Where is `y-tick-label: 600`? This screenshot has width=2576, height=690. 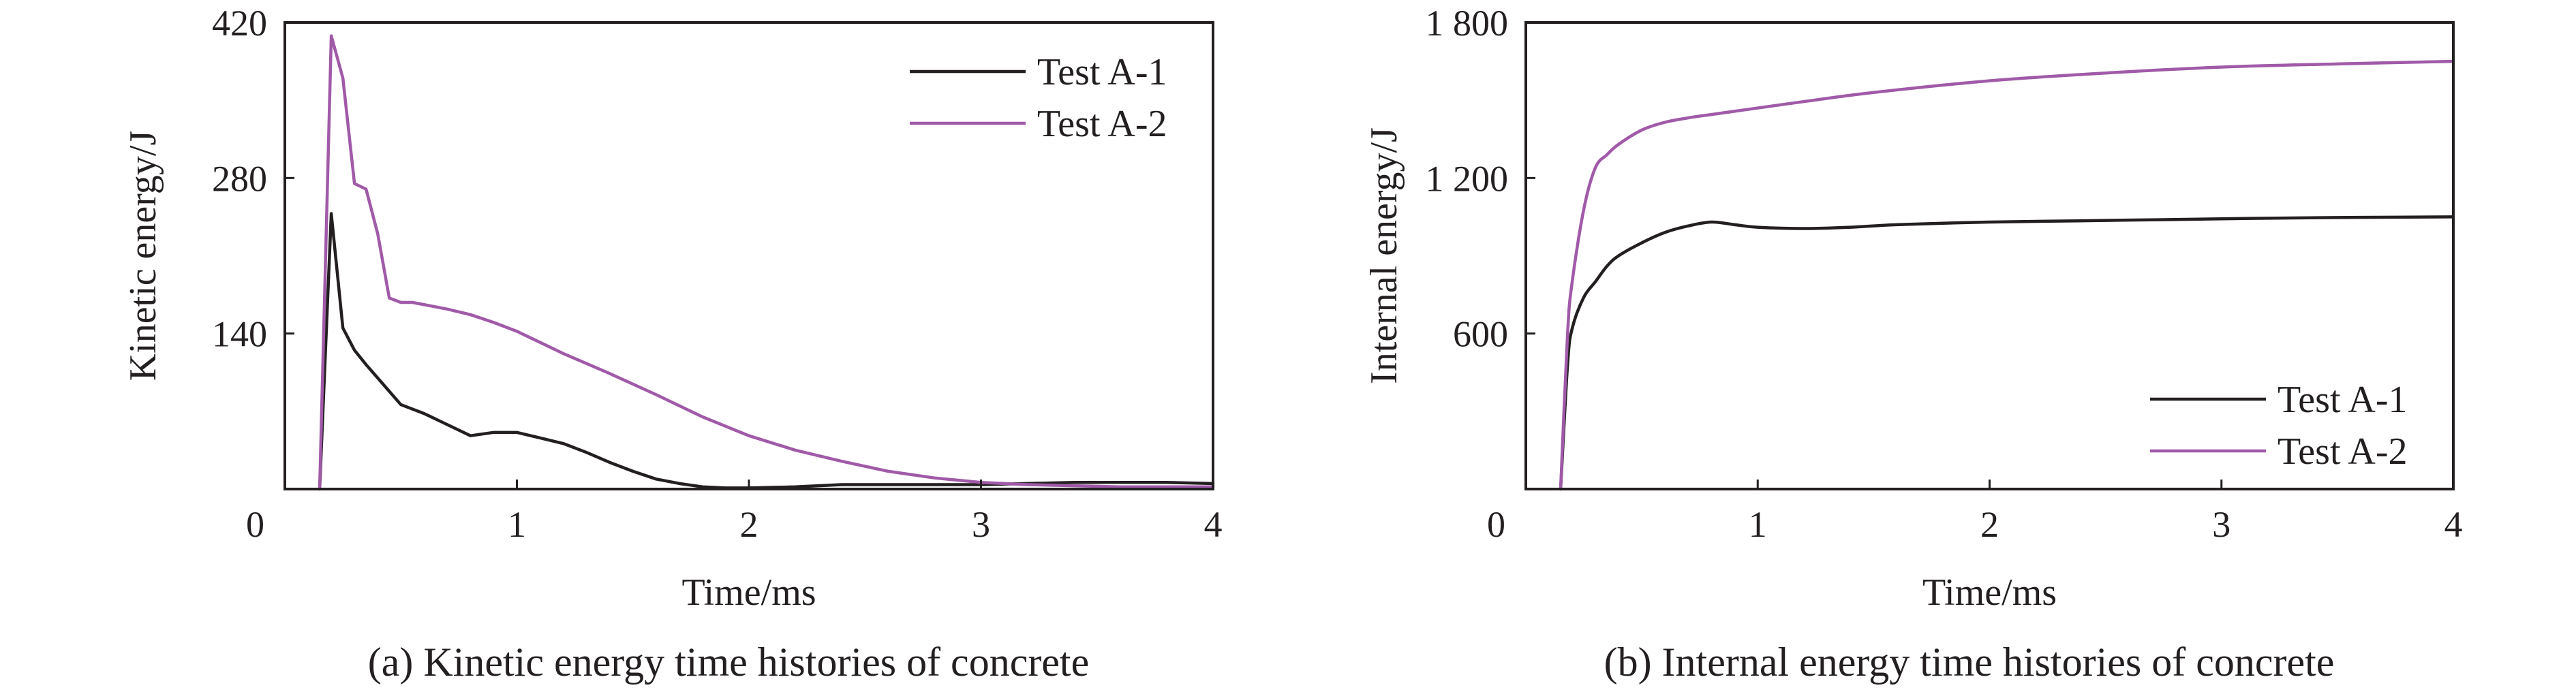 y-tick-label: 600 is located at coordinates (1480, 334).